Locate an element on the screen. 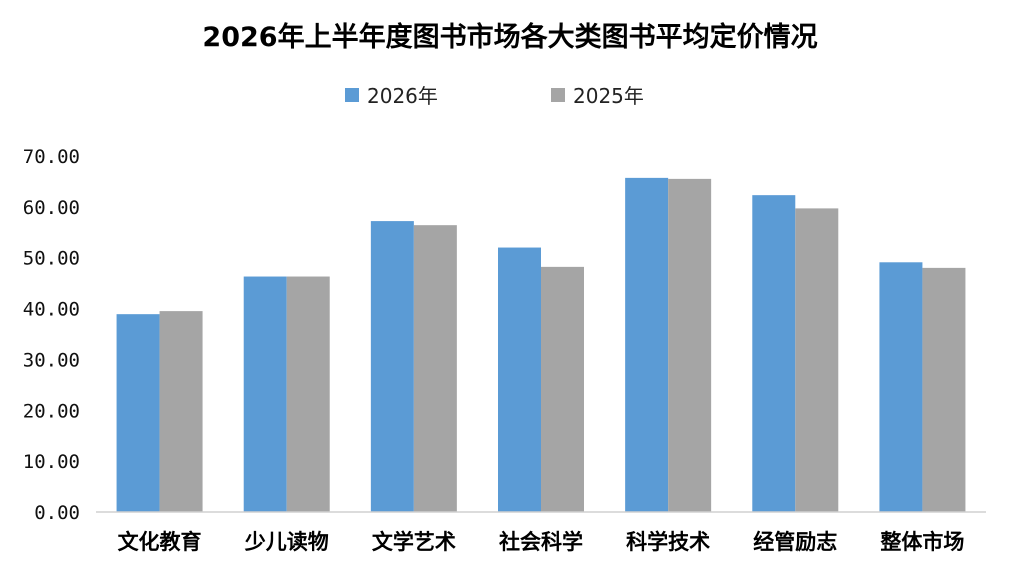 This screenshot has height=576, width=1014. y-tick-label: 30.00 is located at coordinates (51, 360).